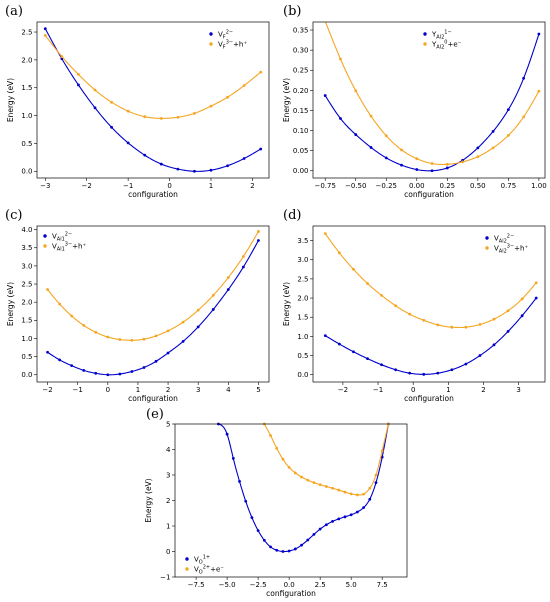 The image size is (550, 602). Describe the element at coordinates (386, 186) in the screenshot. I see `x-tick-label: −0.25` at that location.